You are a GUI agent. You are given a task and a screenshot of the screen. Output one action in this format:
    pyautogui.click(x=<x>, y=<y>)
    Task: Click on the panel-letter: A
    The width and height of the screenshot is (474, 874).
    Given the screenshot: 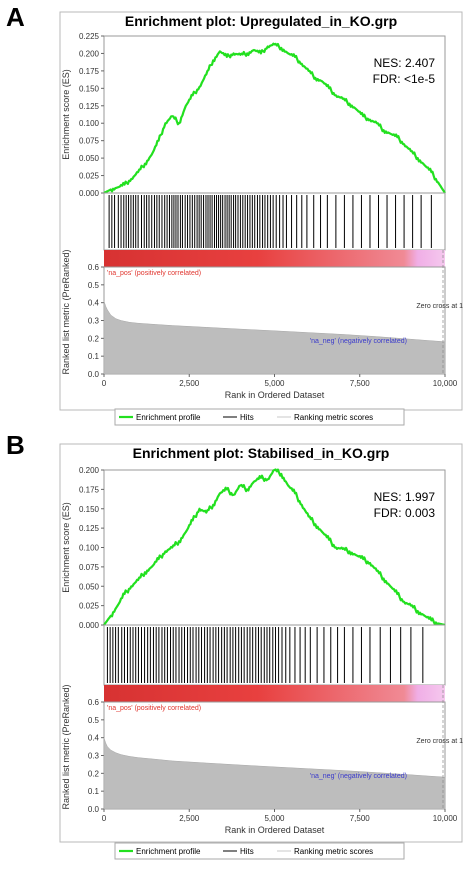 What is the action you would take?
    pyautogui.click(x=15, y=17)
    